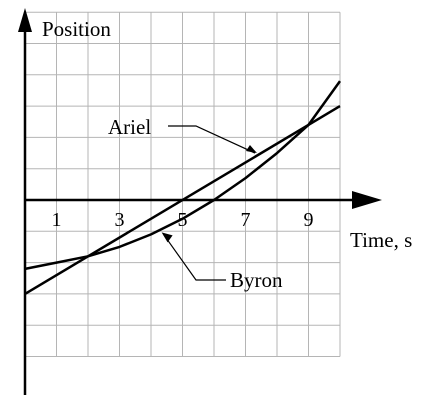  What do you see at coordinates (256, 280) in the screenshot?
I see `series-label-byron: Byron` at bounding box center [256, 280].